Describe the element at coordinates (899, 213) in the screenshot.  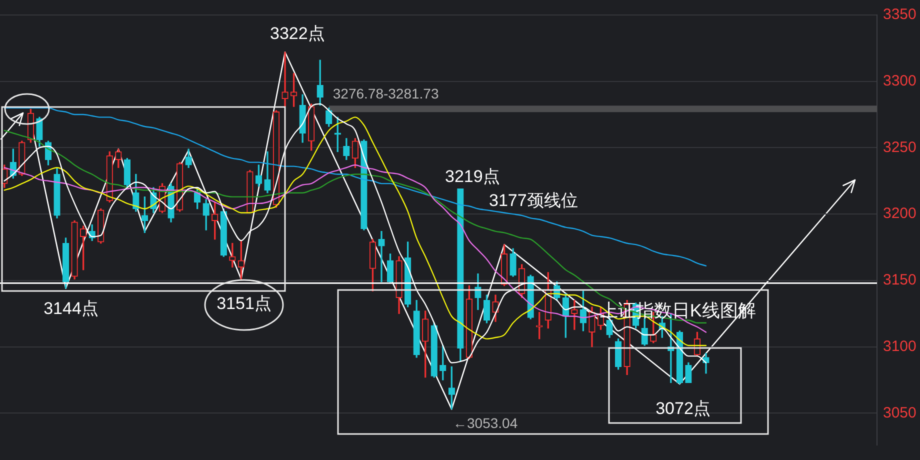
I see `y-tick-label: 3200` at that location.